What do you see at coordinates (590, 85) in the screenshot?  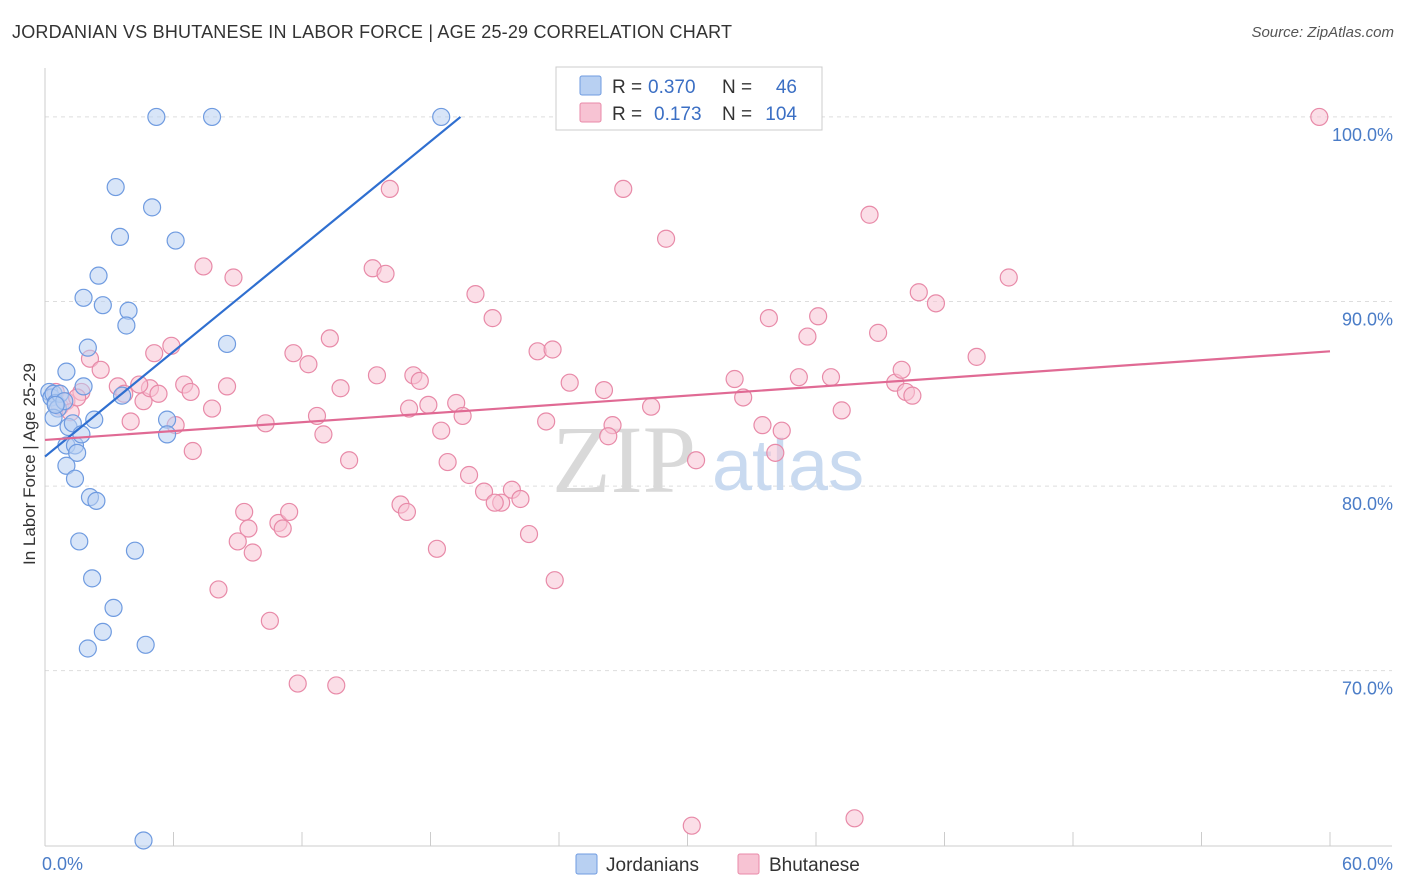 I see `legend-swatch-blue` at bounding box center [590, 85].